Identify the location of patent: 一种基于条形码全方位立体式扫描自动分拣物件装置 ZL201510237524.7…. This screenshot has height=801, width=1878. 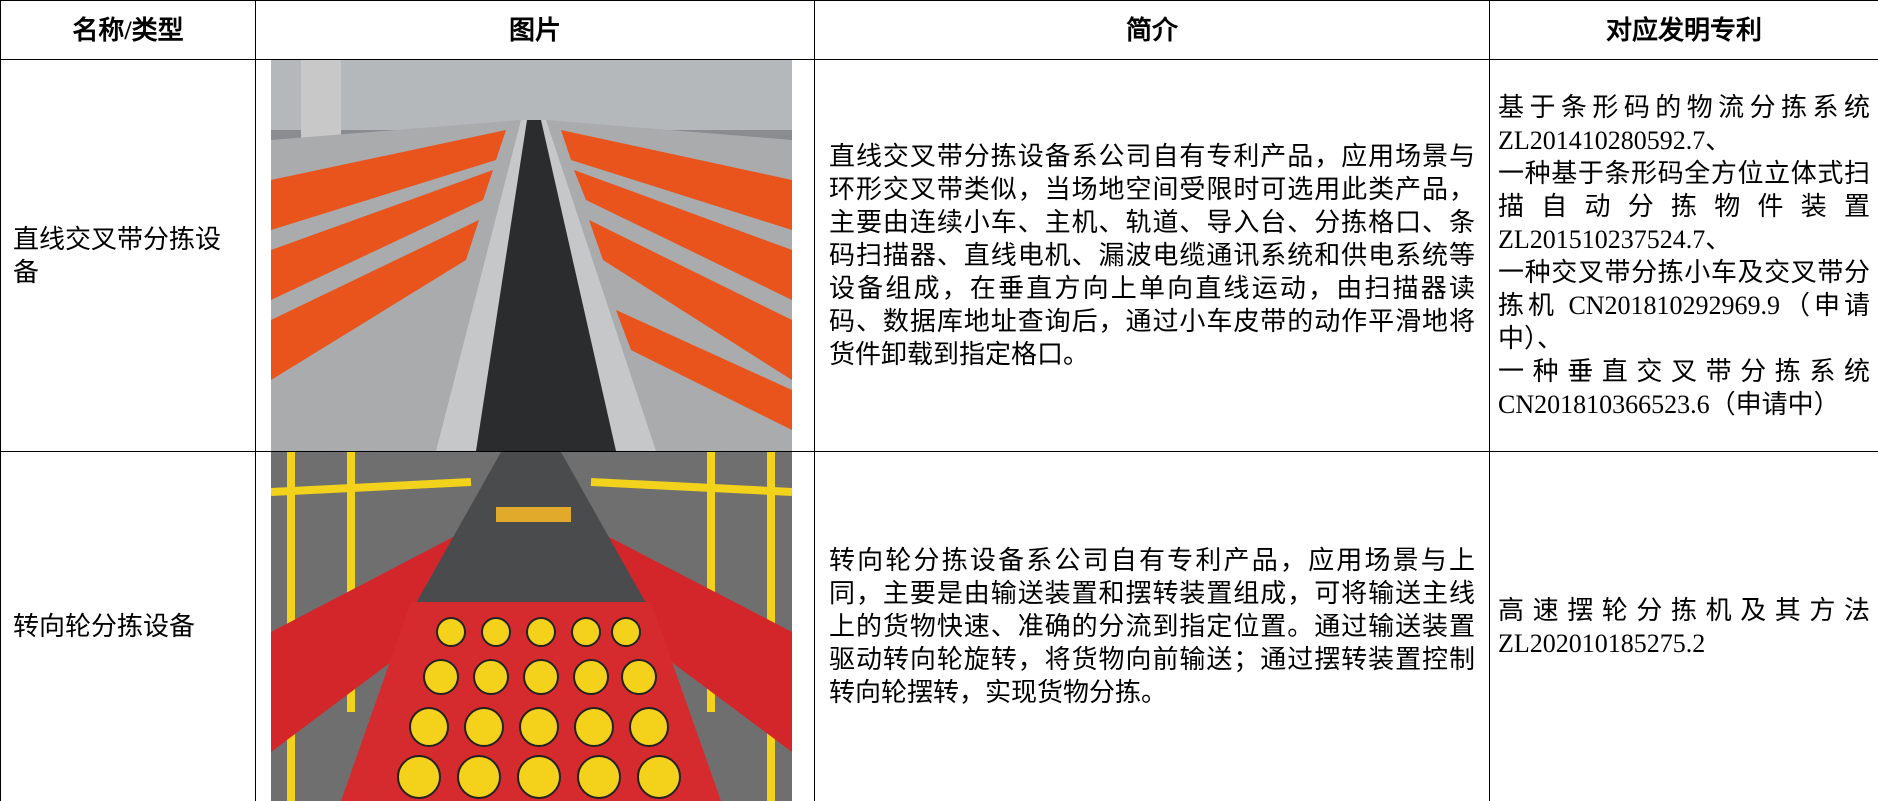
(1684, 206).